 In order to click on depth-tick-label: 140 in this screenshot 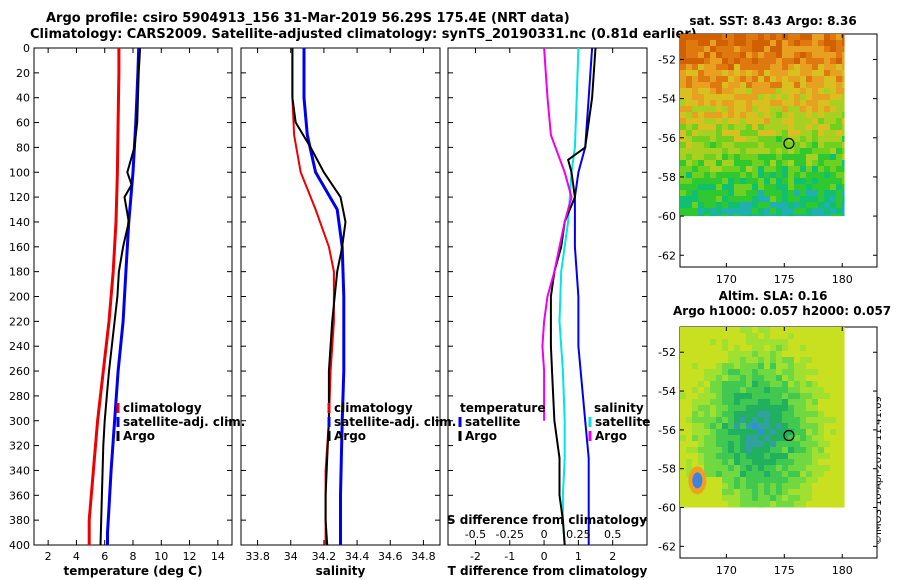, I will do `click(19, 222)`.